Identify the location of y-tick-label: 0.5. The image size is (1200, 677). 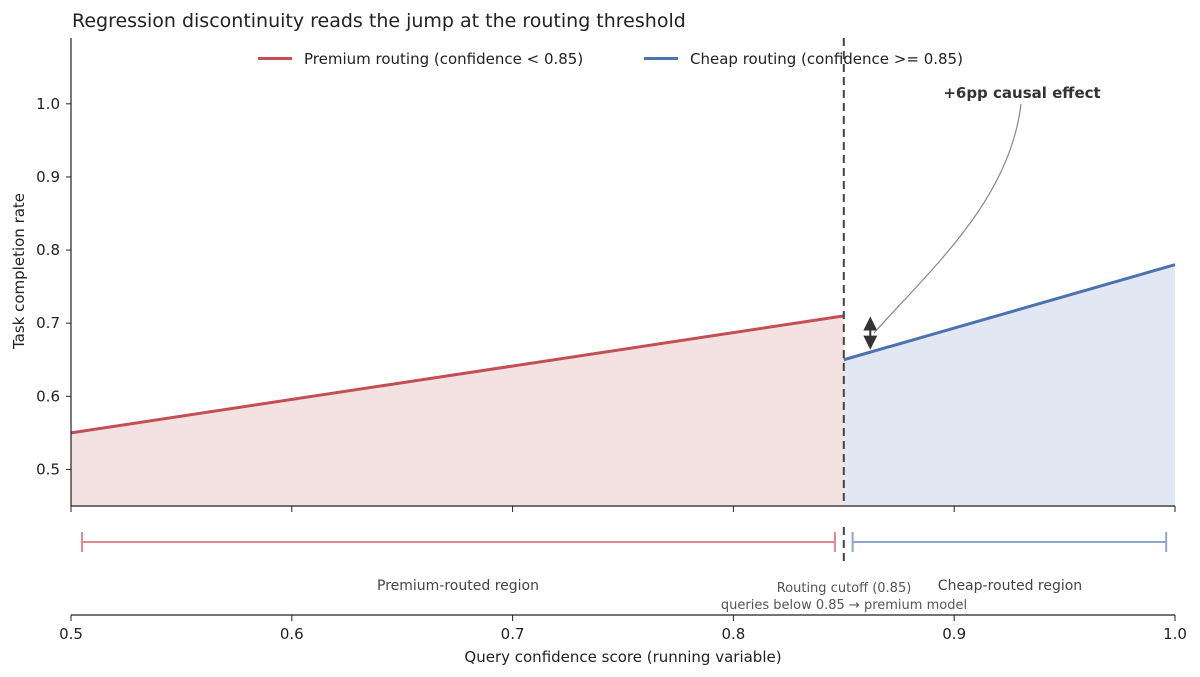
(48, 469).